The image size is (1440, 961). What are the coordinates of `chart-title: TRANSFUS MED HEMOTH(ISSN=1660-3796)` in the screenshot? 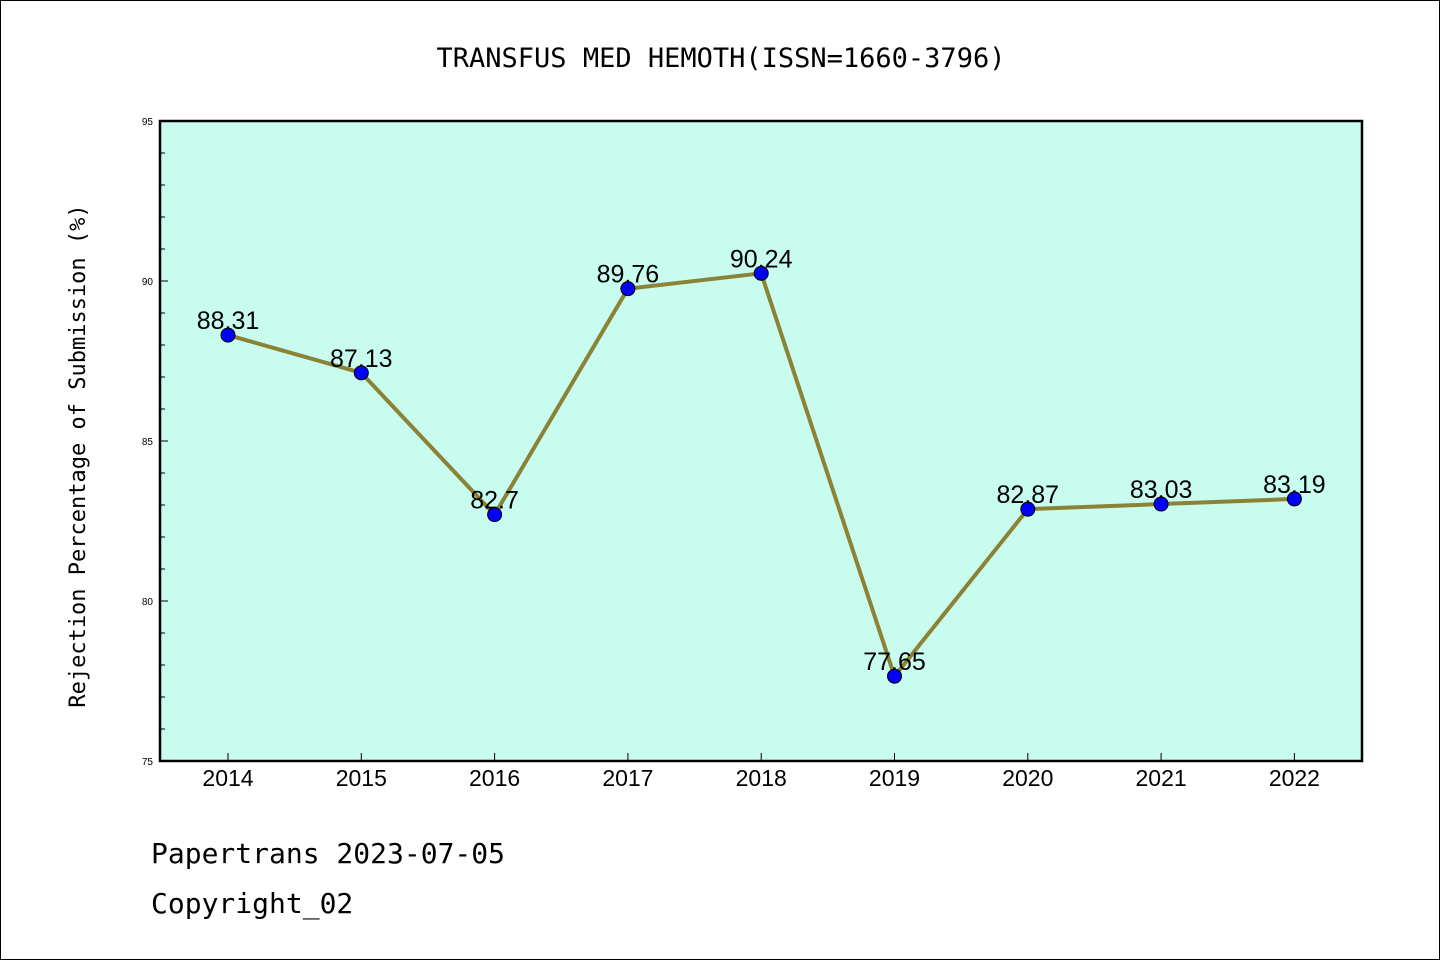 It's located at (721, 58).